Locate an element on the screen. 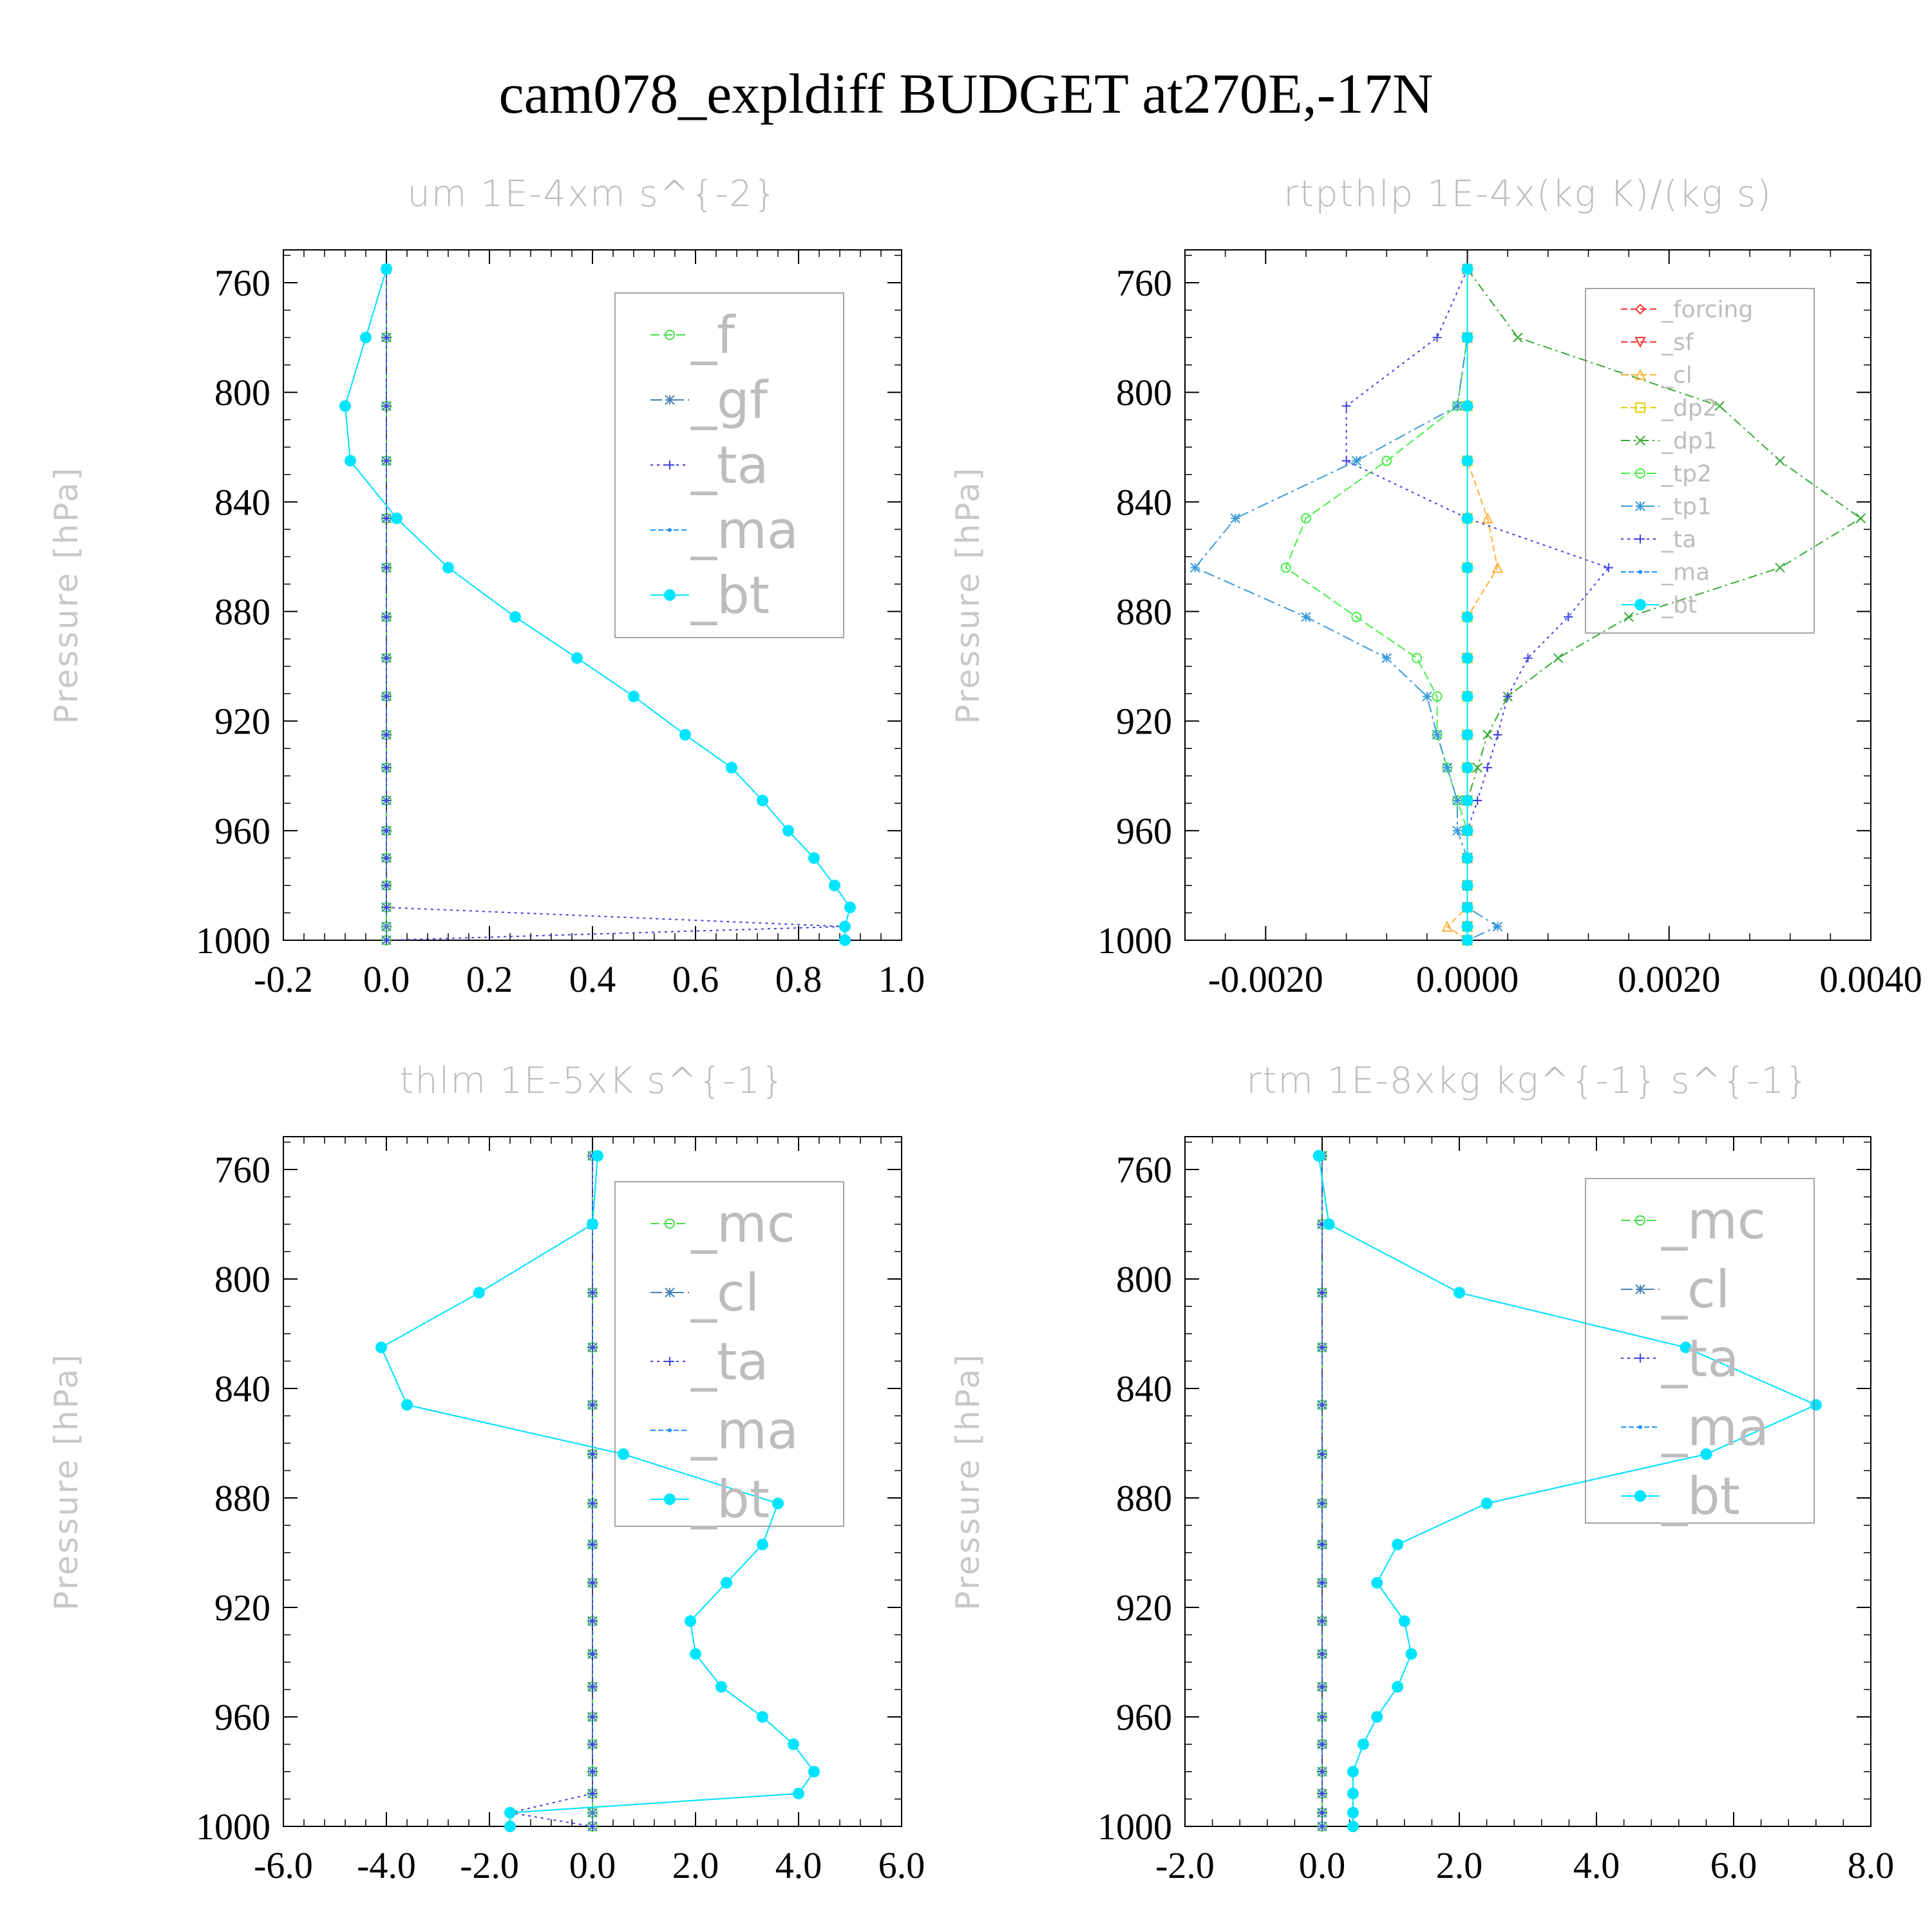  figure-title: cam078_expldiff BUDGET at270E,-17N is located at coordinates (967, 95).